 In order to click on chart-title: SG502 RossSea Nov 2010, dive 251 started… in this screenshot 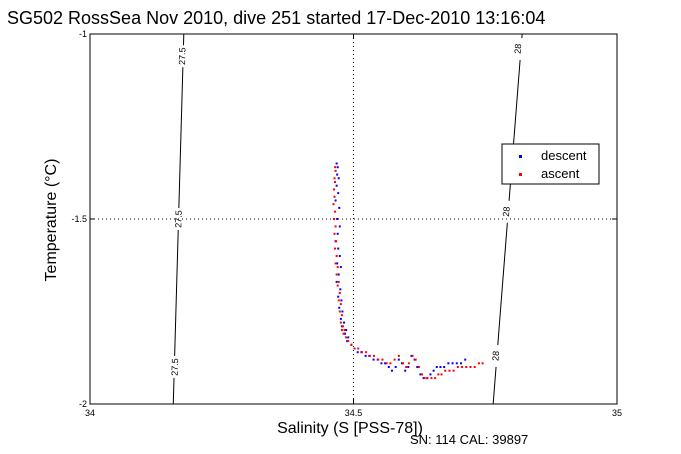, I will do `click(276, 18)`.